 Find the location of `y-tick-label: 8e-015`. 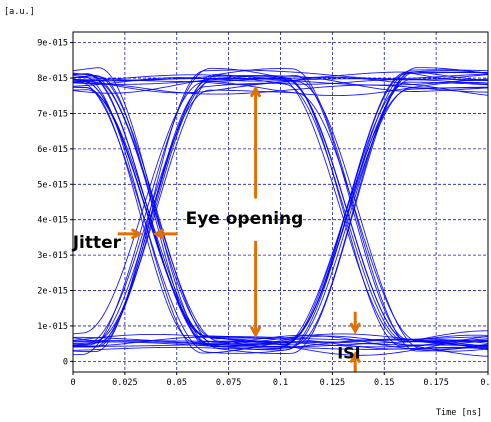

y-tick-label: 8e-015 is located at coordinates (52, 79).